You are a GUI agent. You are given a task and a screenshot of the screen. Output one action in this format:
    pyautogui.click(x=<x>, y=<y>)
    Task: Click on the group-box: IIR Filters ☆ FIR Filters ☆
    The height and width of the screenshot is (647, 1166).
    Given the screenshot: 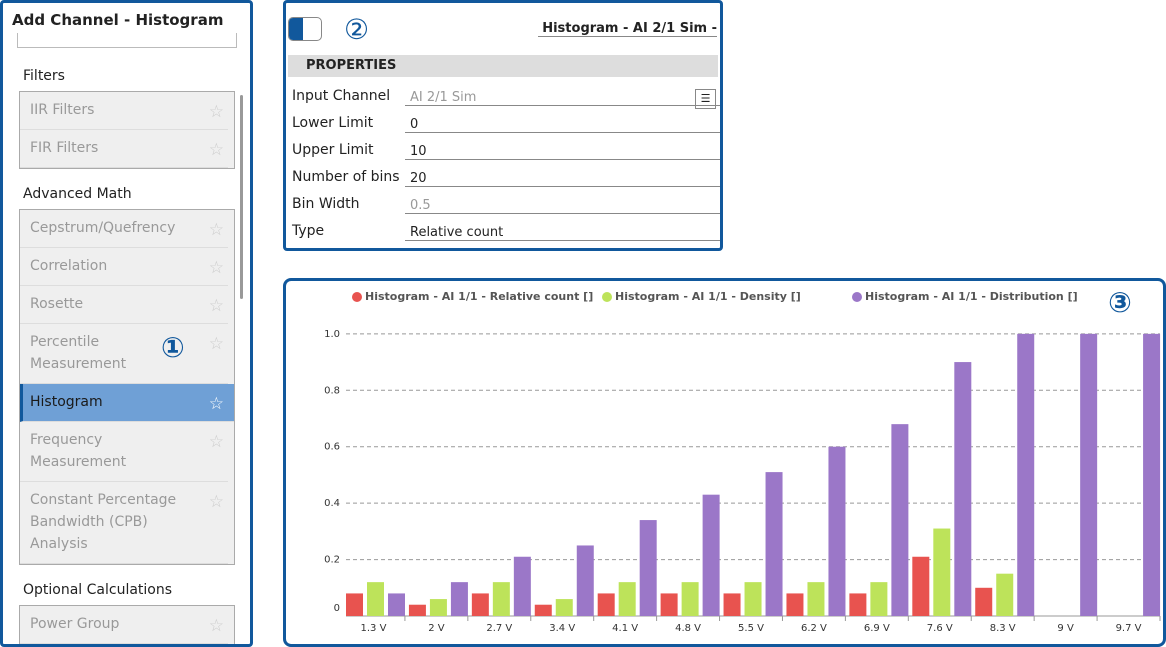 What is the action you would take?
    pyautogui.click(x=127, y=130)
    